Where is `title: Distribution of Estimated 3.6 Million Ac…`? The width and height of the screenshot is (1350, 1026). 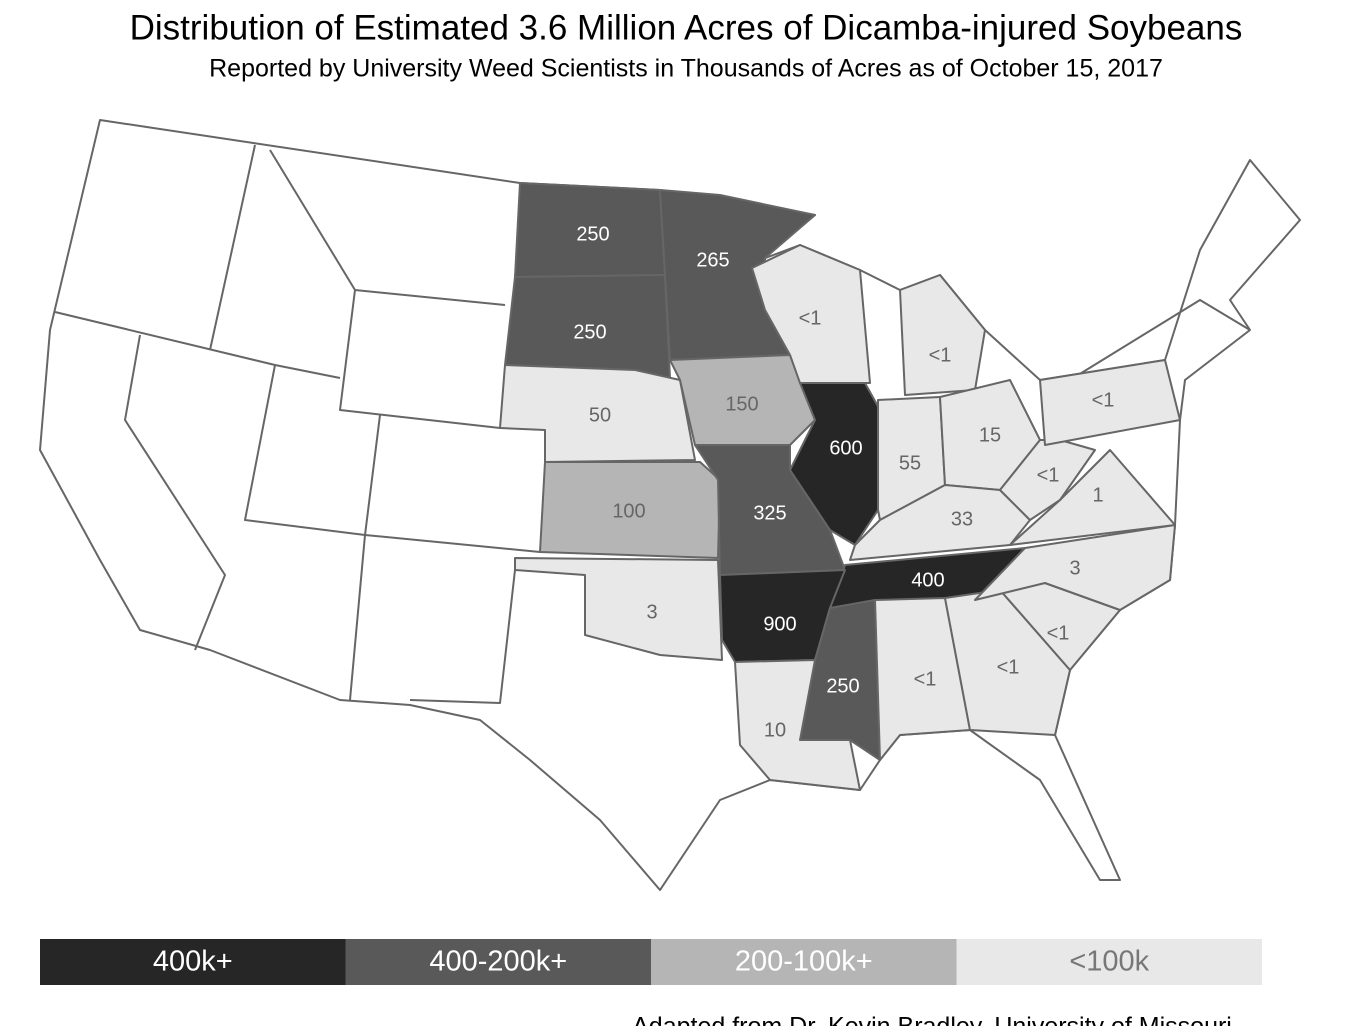 title: Distribution of Estimated 3.6 Million Ac… is located at coordinates (686, 27).